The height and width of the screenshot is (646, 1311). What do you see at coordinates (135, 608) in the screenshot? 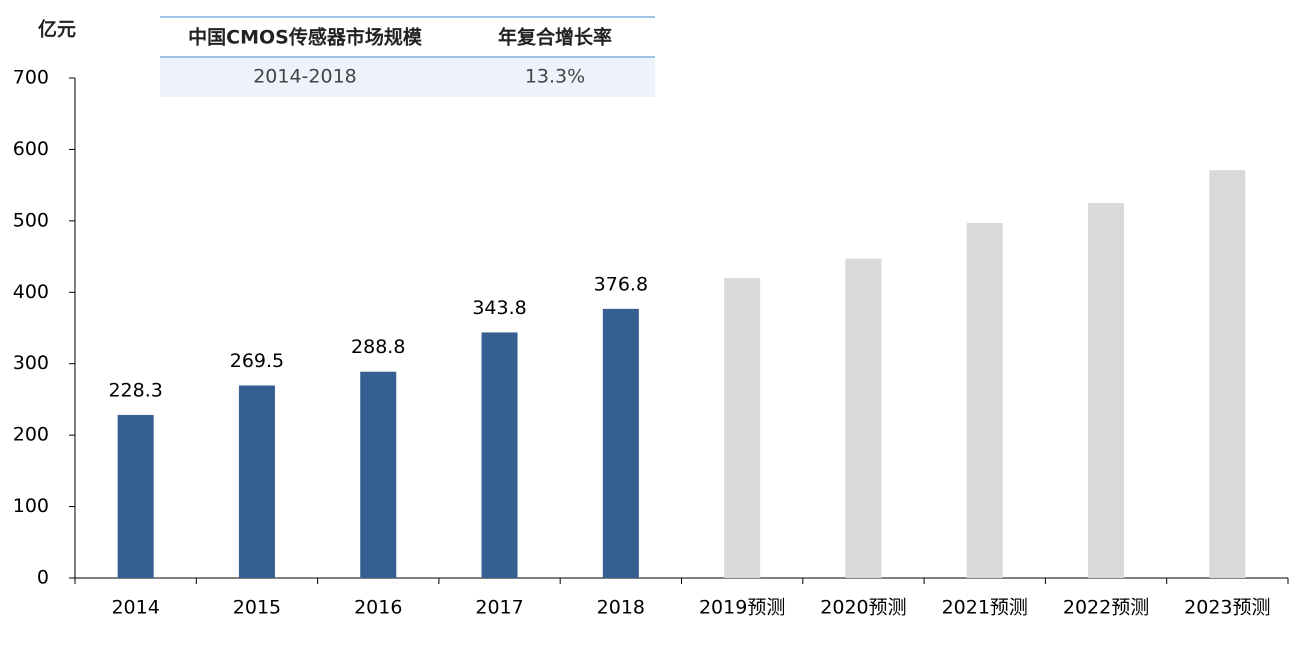
I see `x-tick-label: 2014` at bounding box center [135, 608].